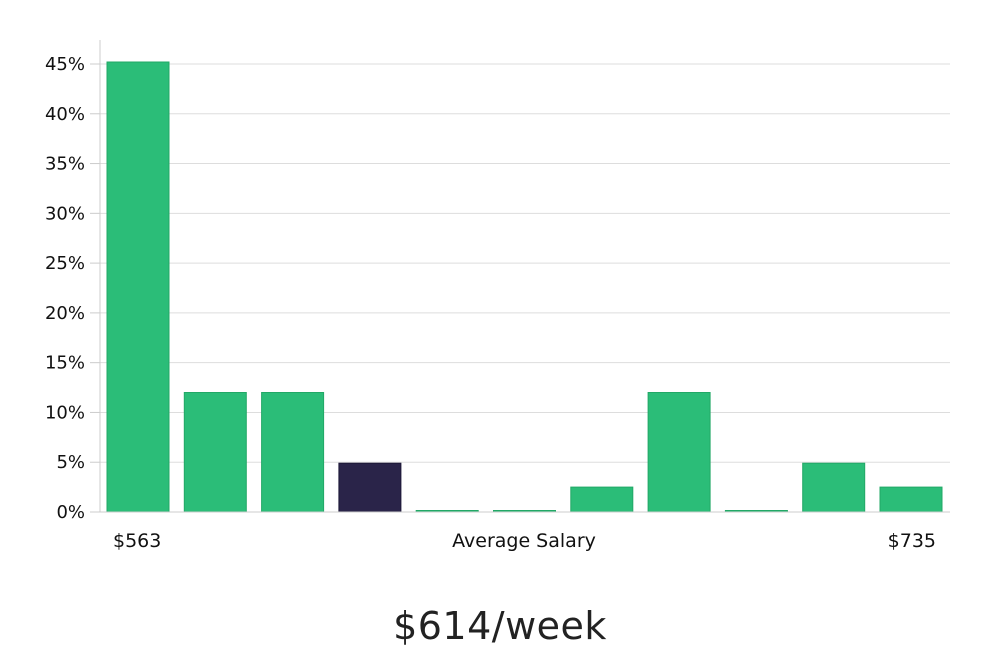 The width and height of the screenshot is (1000, 660). I want to click on y-tick-label: 5%, so click(70, 462).